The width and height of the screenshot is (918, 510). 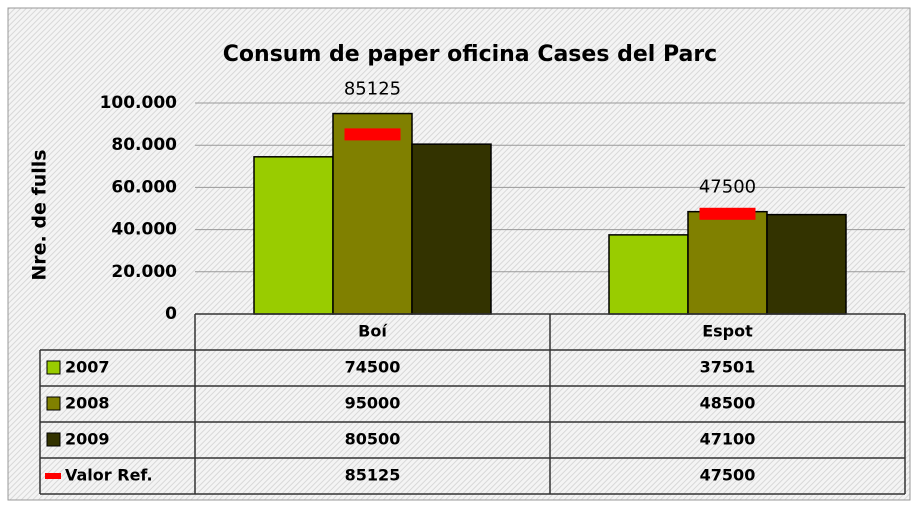 What do you see at coordinates (87, 403) in the screenshot?
I see `legend-label: 2008` at bounding box center [87, 403].